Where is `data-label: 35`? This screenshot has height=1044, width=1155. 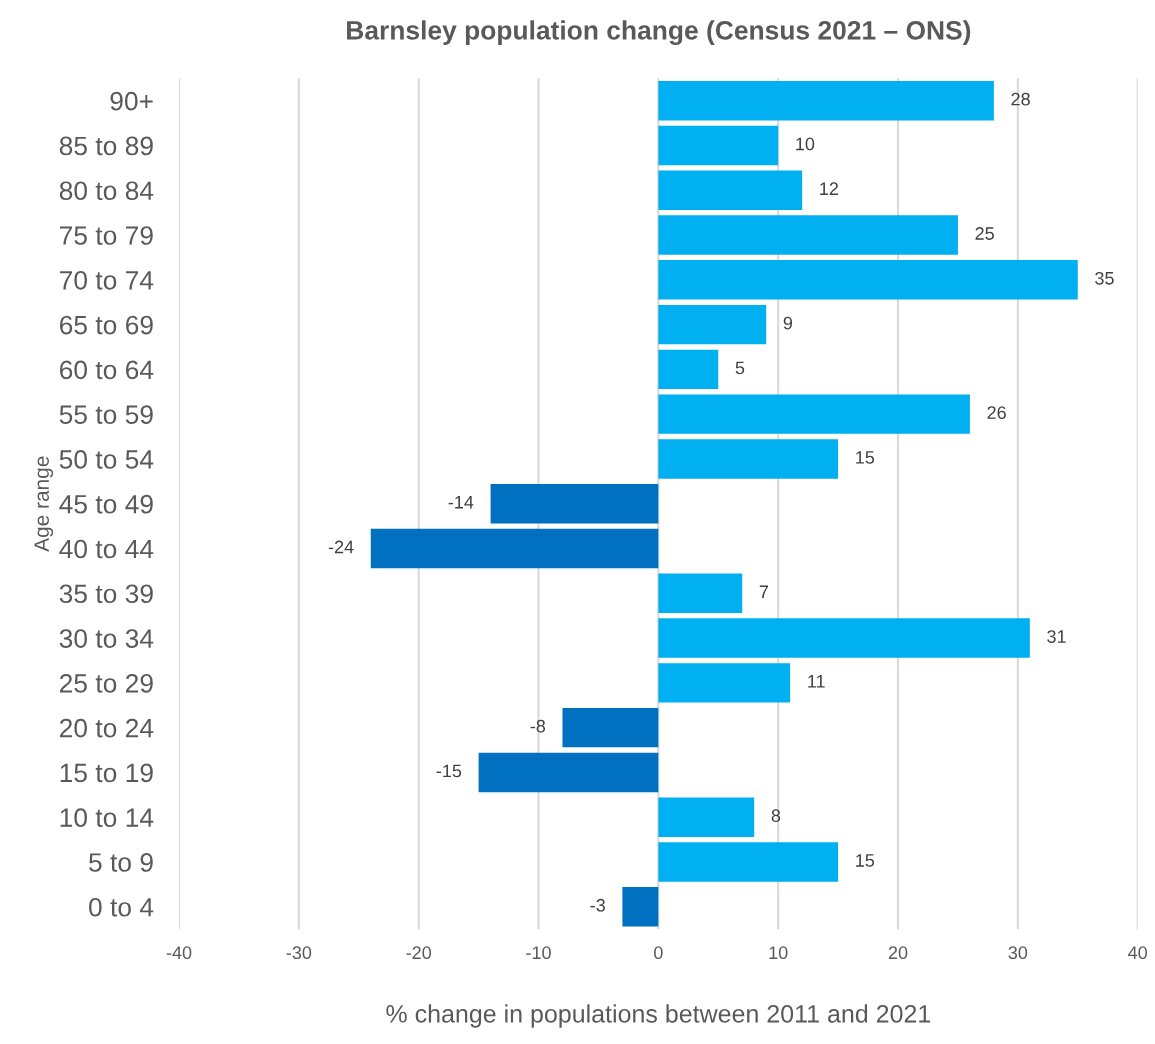
data-label: 35 is located at coordinates (1104, 278).